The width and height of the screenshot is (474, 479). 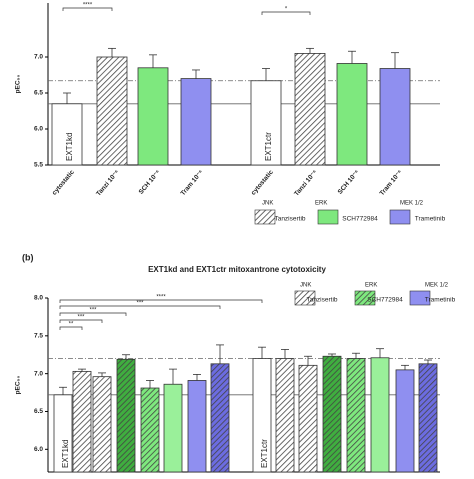 What do you see at coordinates (38, 336) in the screenshot?
I see `y-tick-label: 7.5` at bounding box center [38, 336].